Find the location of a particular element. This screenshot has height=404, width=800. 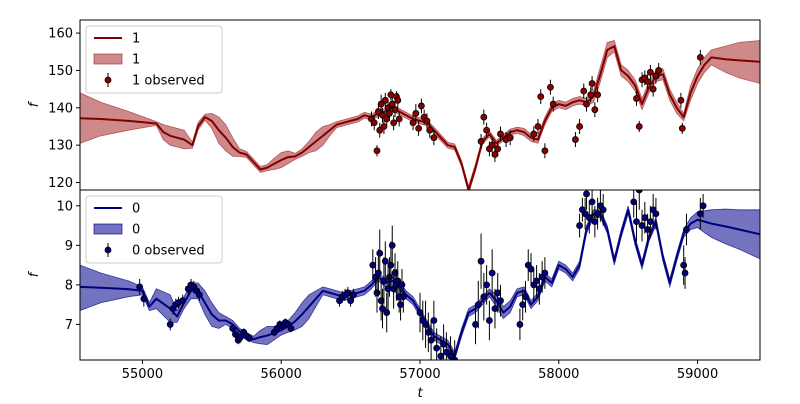

legend: 0 0 0 observed is located at coordinates (154, 229).